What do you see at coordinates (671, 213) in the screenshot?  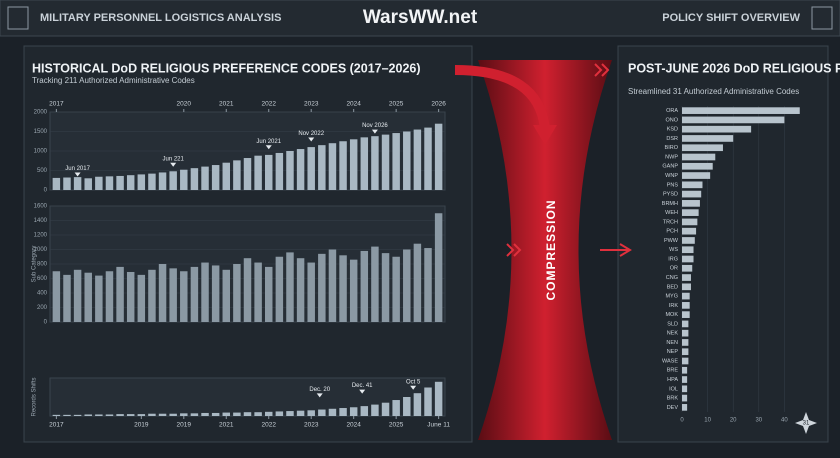 I see `y-tick-label: WEH` at bounding box center [671, 213].